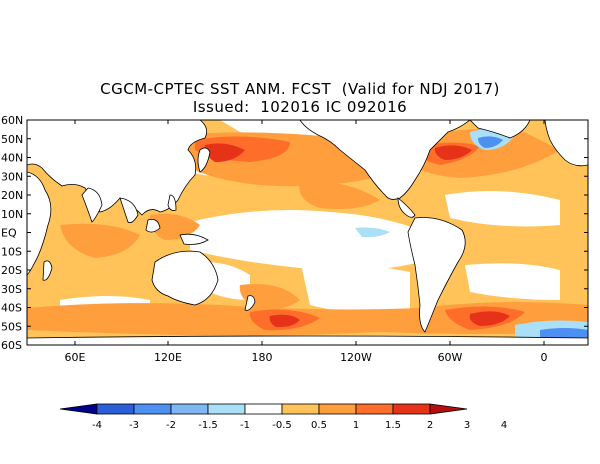 The height and width of the screenshot is (464, 600). Describe the element at coordinates (47, 270) in the screenshot. I see `madagascar` at that location.